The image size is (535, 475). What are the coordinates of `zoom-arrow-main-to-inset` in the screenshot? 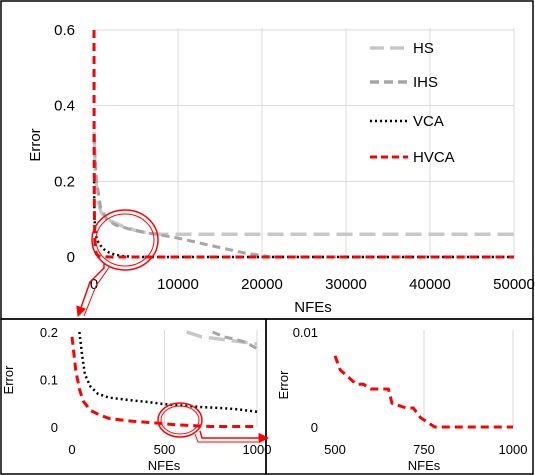 It's located at (90, 290).